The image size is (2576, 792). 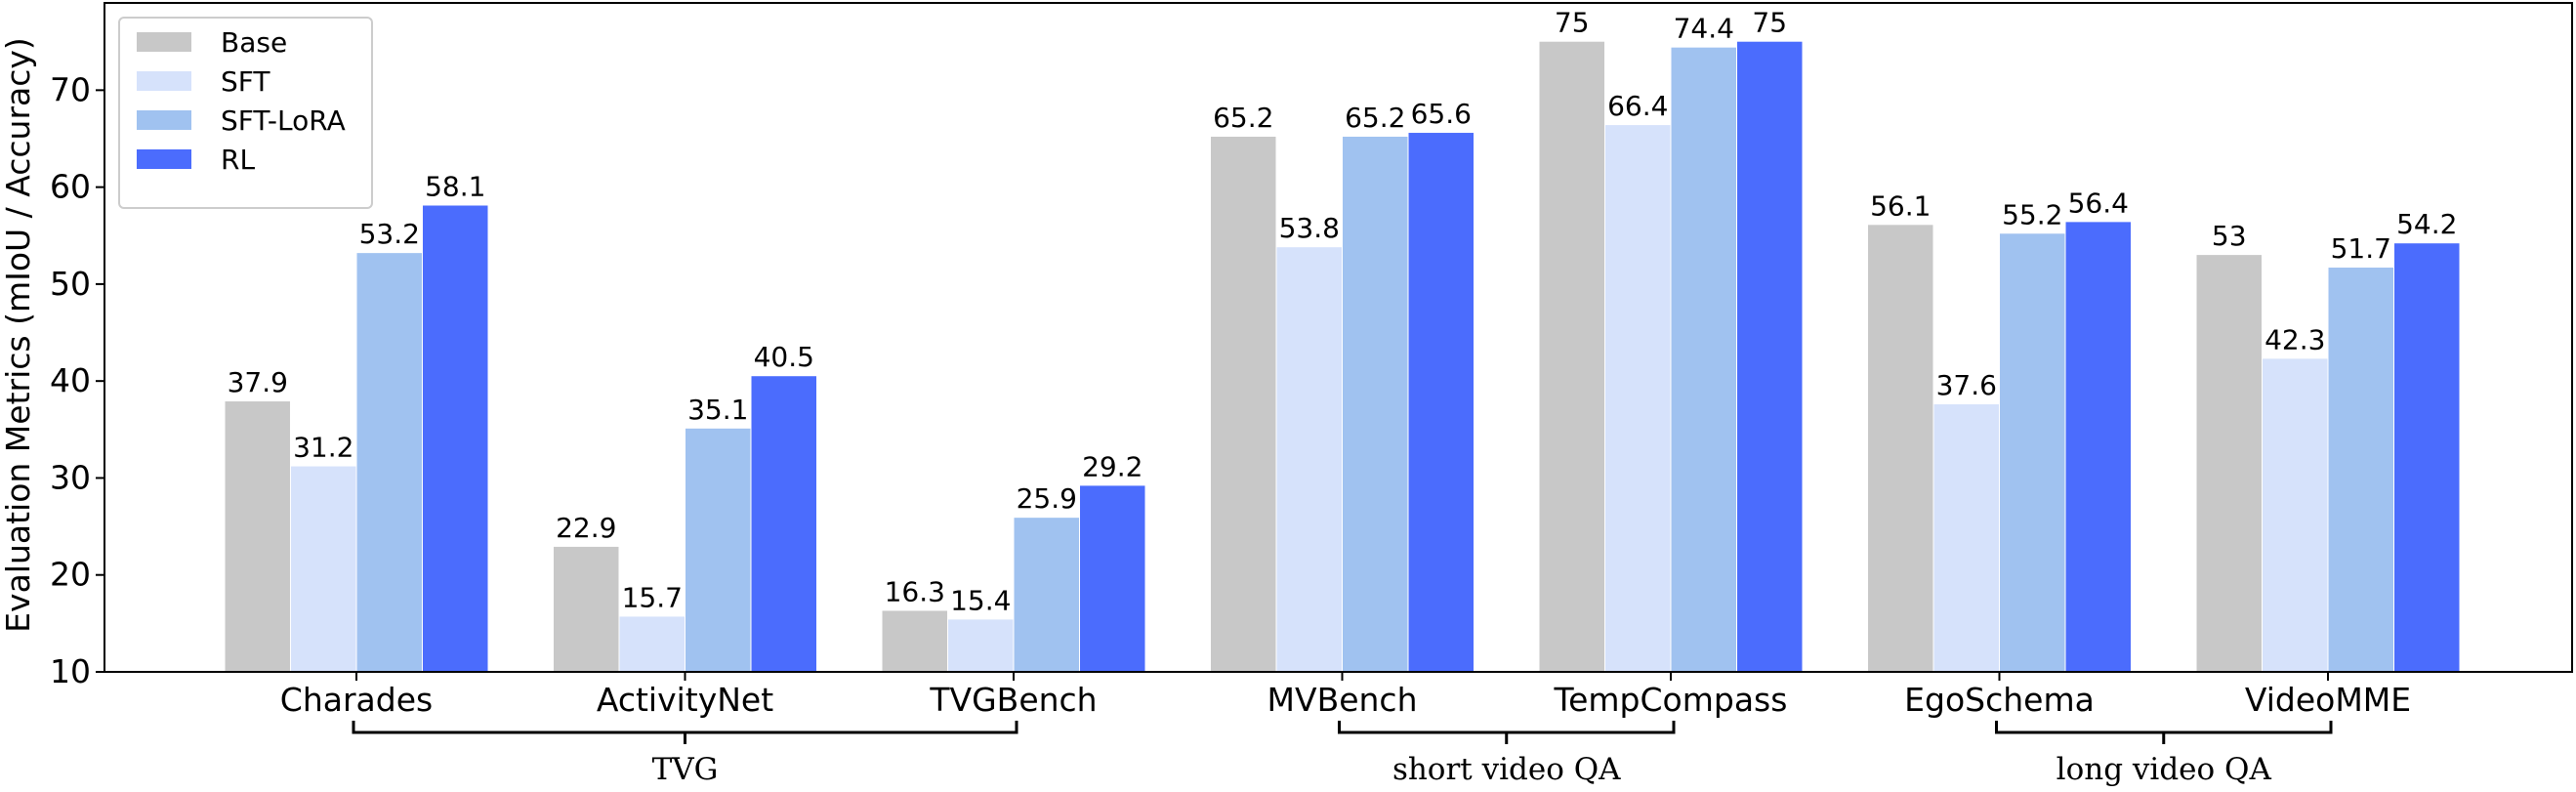 I want to click on bar-rl-videomme, so click(x=2427, y=458).